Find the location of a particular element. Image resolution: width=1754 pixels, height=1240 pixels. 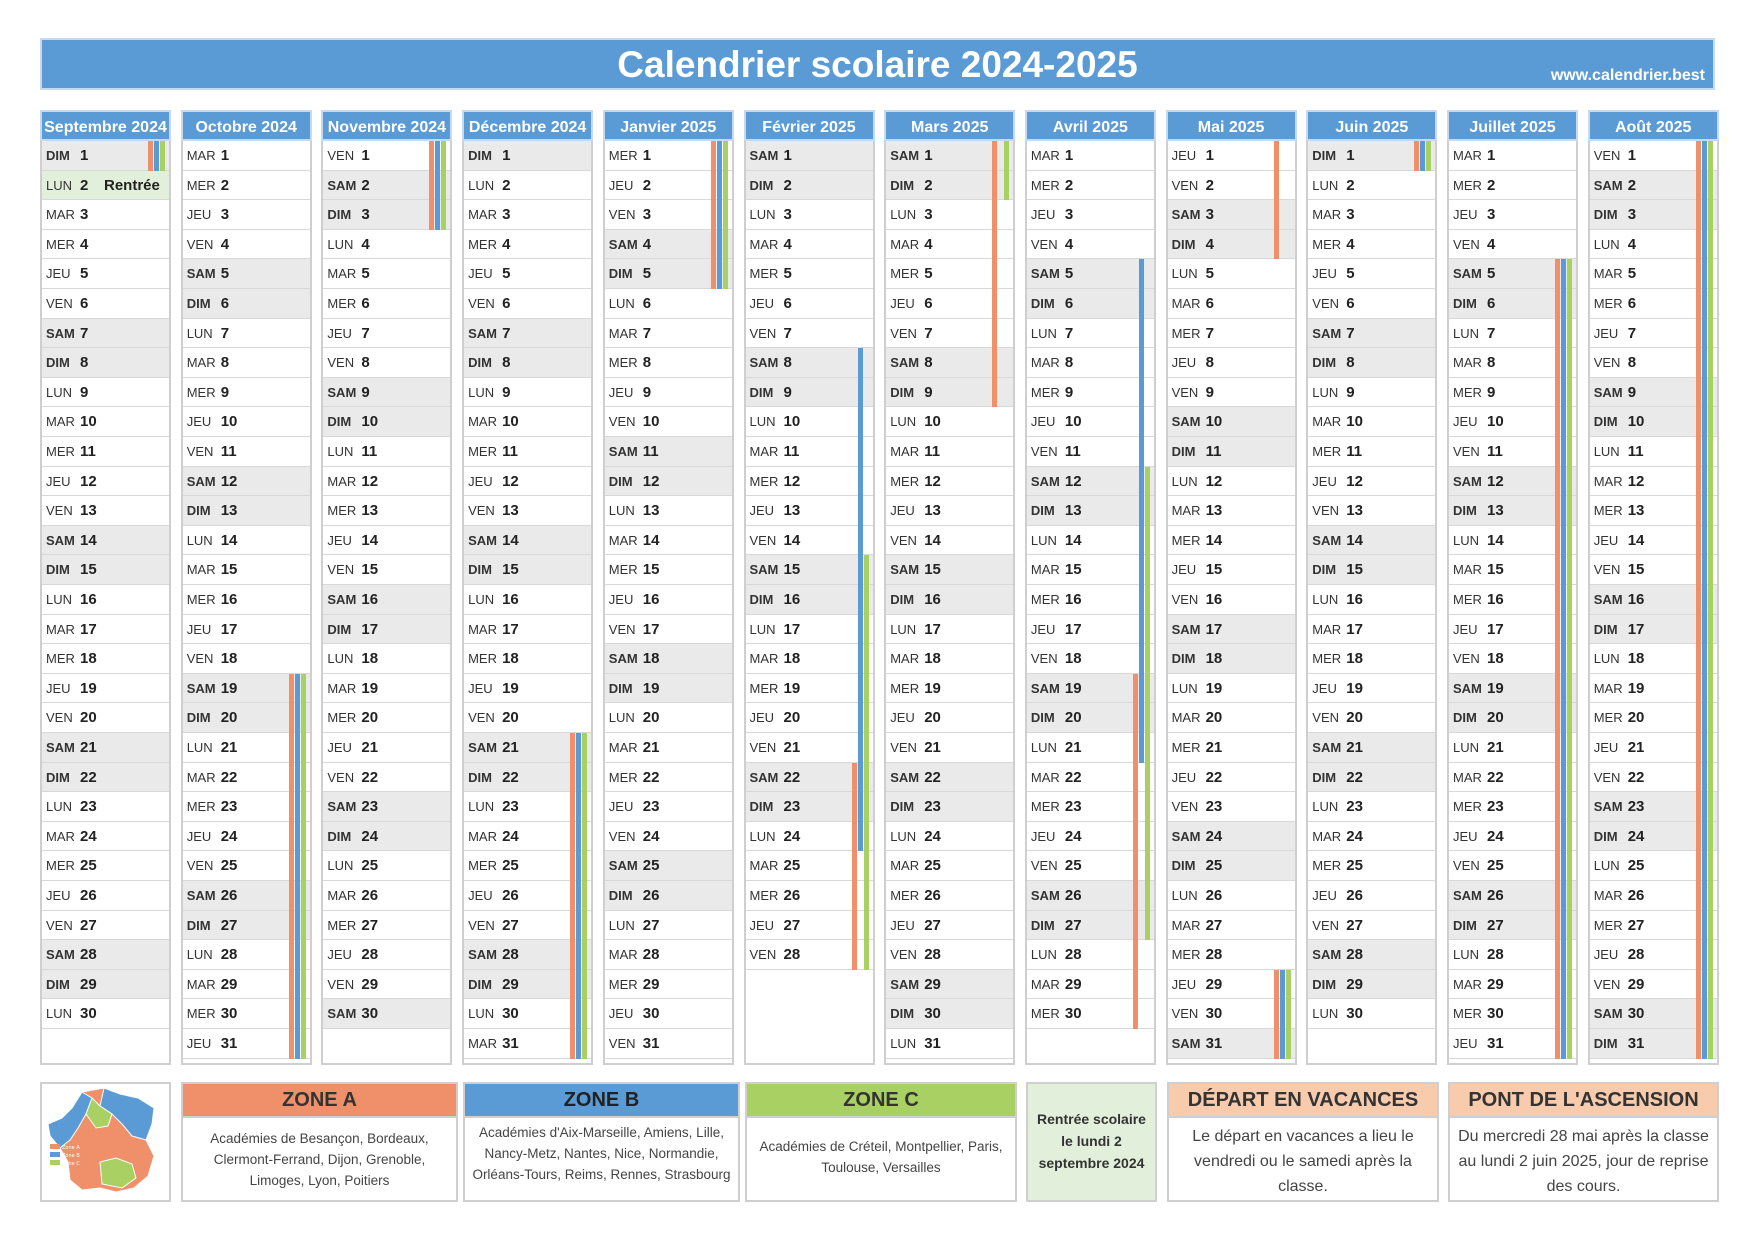

day-row: DIM 12 is located at coordinates (668, 481).